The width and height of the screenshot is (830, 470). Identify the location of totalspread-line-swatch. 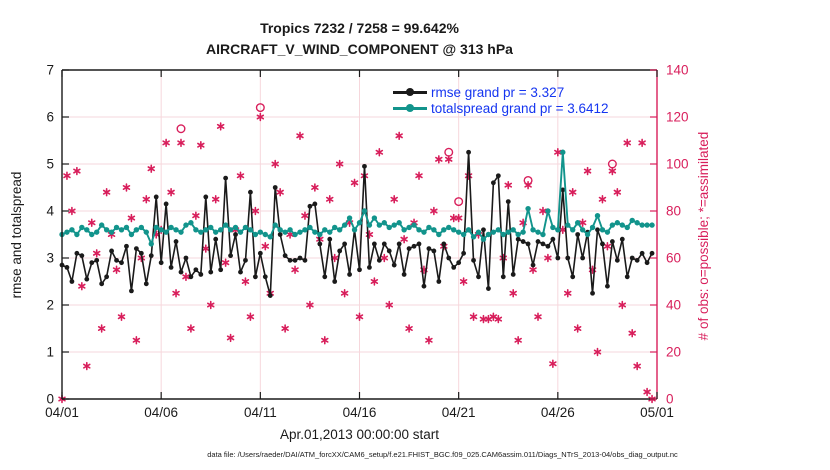
(410, 108).